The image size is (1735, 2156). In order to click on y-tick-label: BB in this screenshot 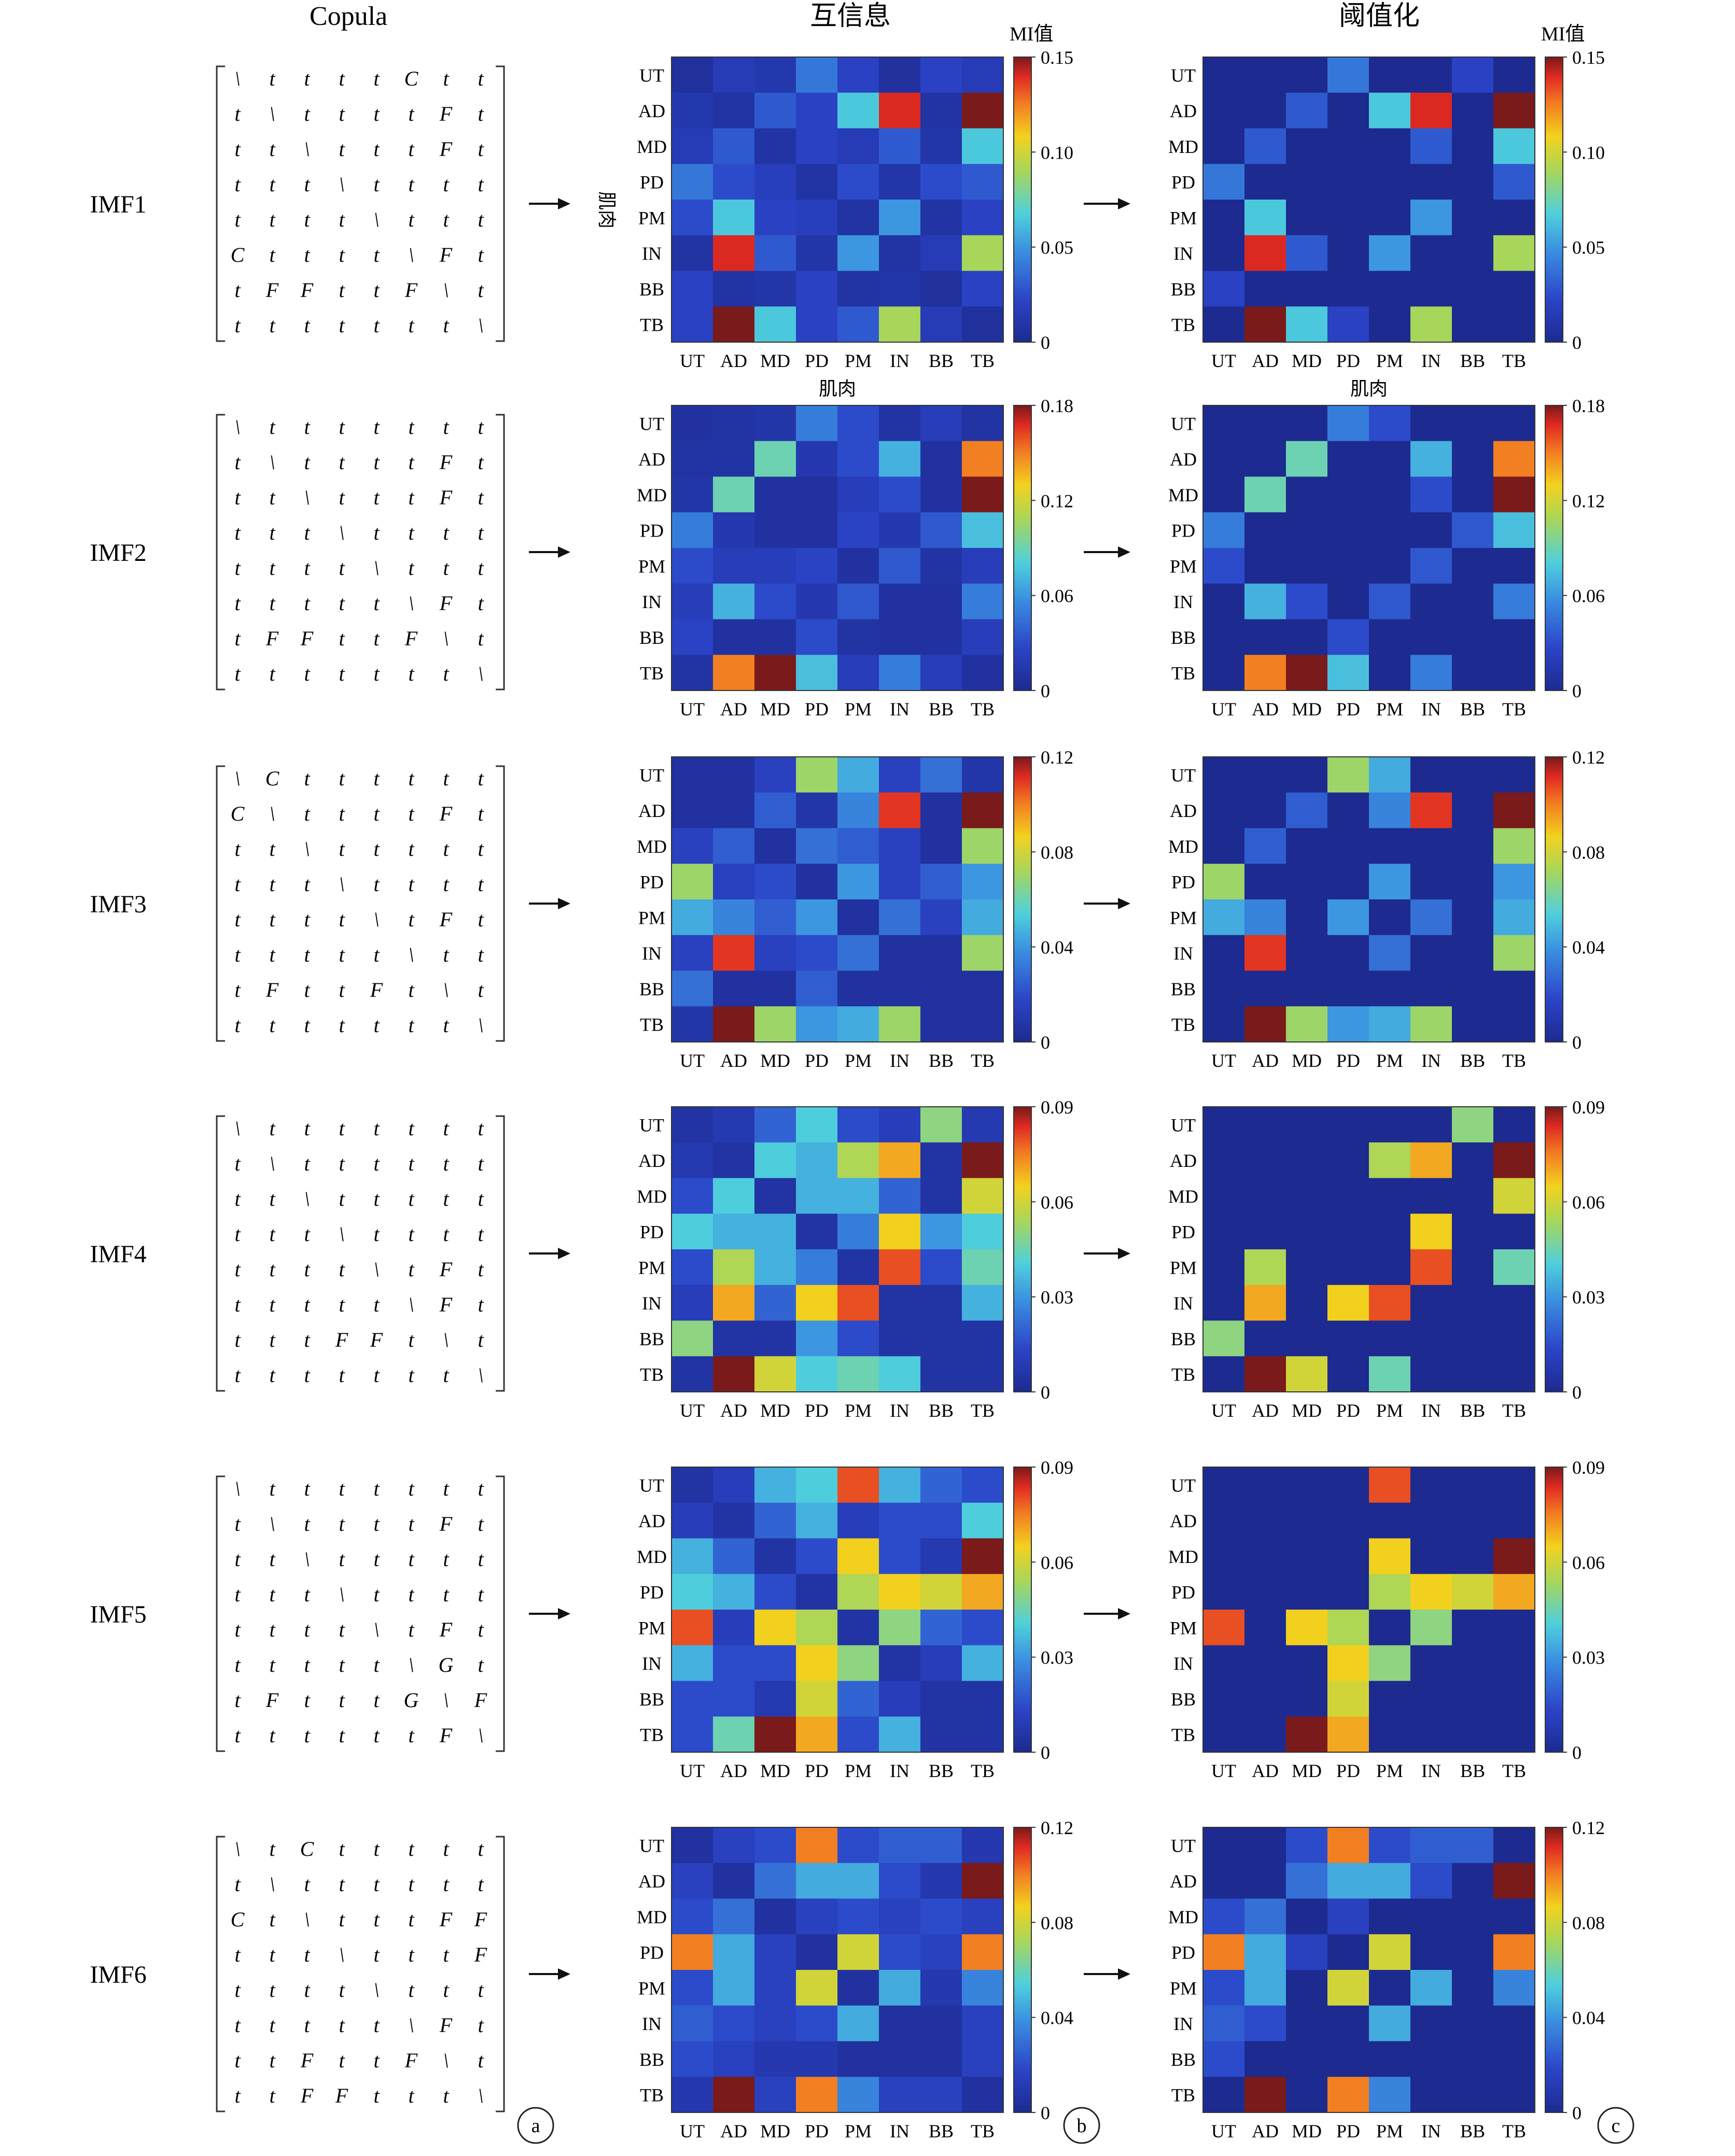, I will do `click(1183, 2059)`.